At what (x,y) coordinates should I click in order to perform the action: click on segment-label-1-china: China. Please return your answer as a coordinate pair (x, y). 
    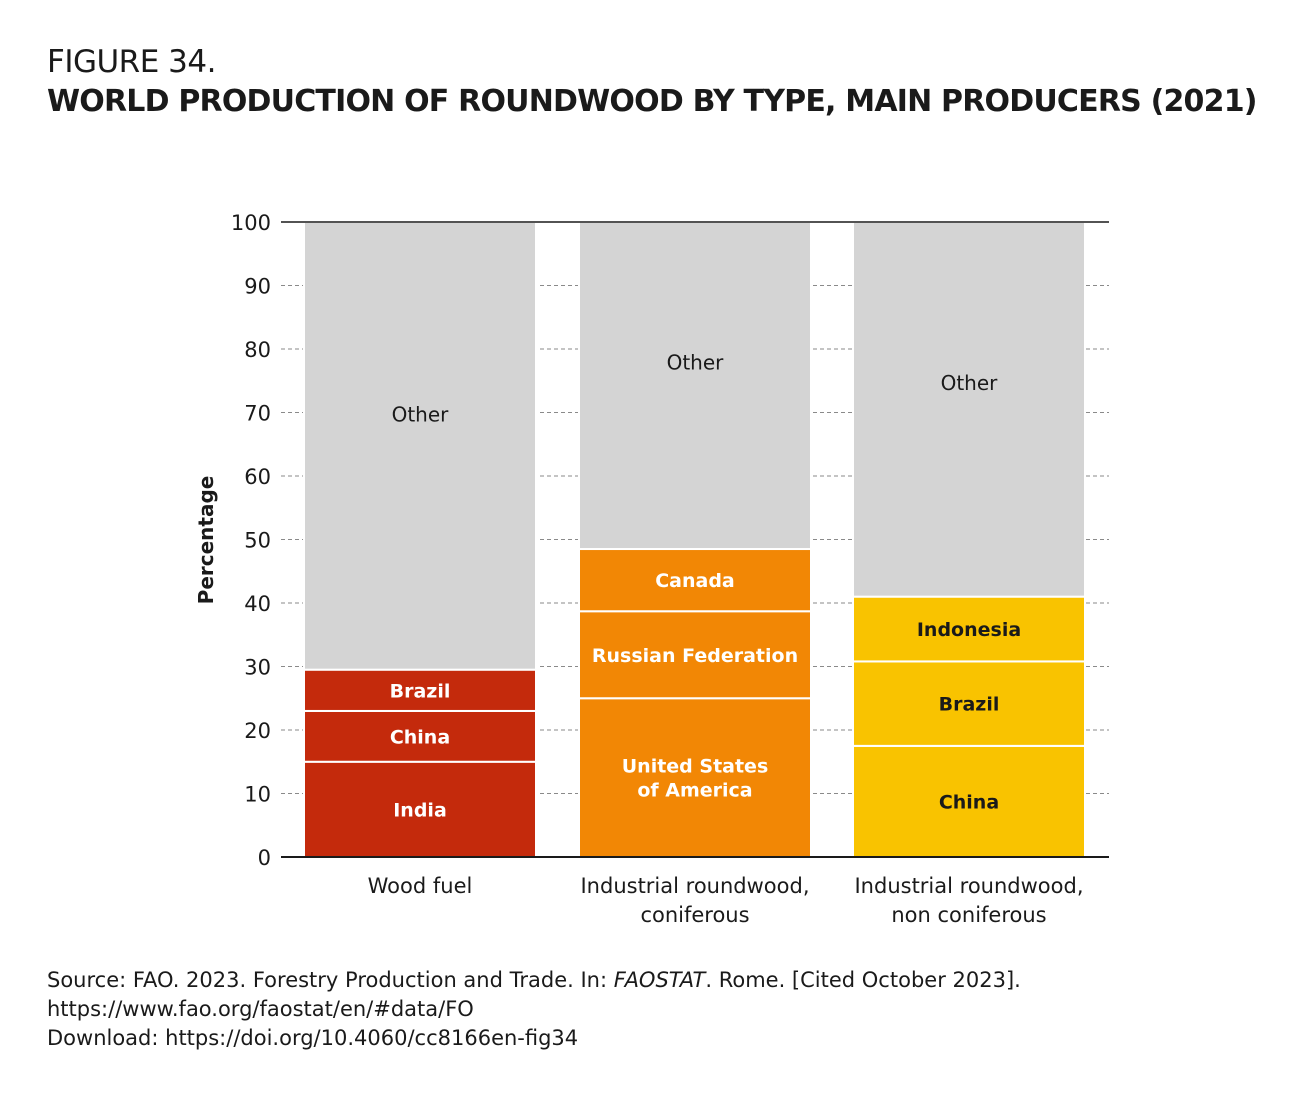
    Looking at the image, I should click on (420, 737).